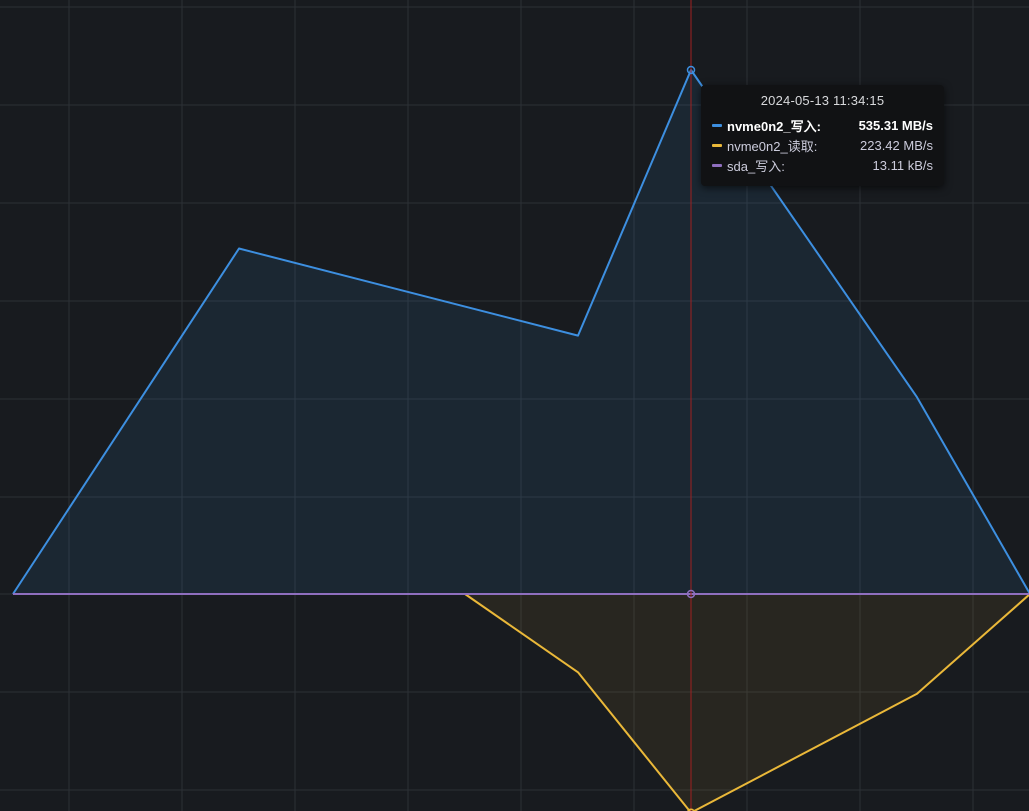  Describe the element at coordinates (822, 125) in the screenshot. I see `tooltip-row-nvme0n2-write: nvme0n2_写入: 535.31 MB/s` at that location.